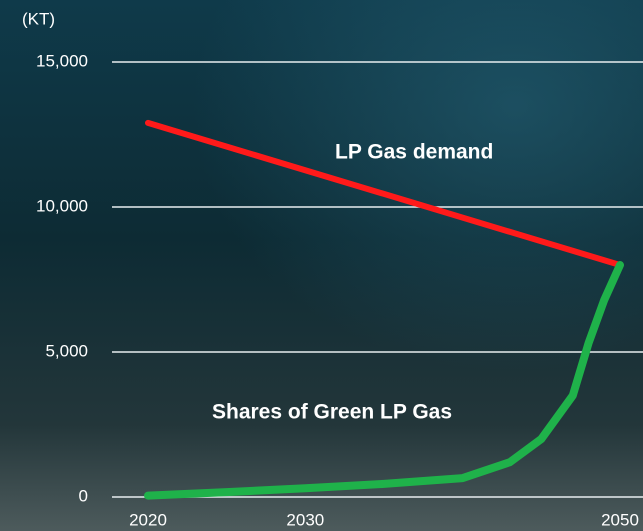 Image resolution: width=643 pixels, height=531 pixels. Describe the element at coordinates (305, 519) in the screenshot. I see `x-tick-label: 2030` at that location.